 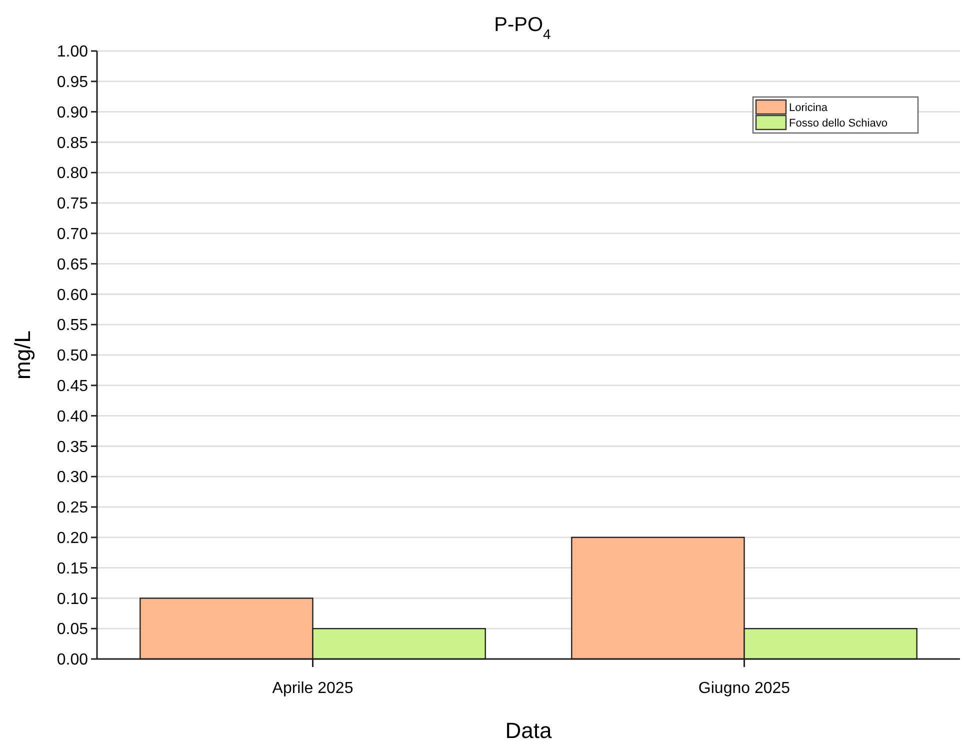 What do you see at coordinates (72, 295) in the screenshot?
I see `y-tick-label: 0.60` at bounding box center [72, 295].